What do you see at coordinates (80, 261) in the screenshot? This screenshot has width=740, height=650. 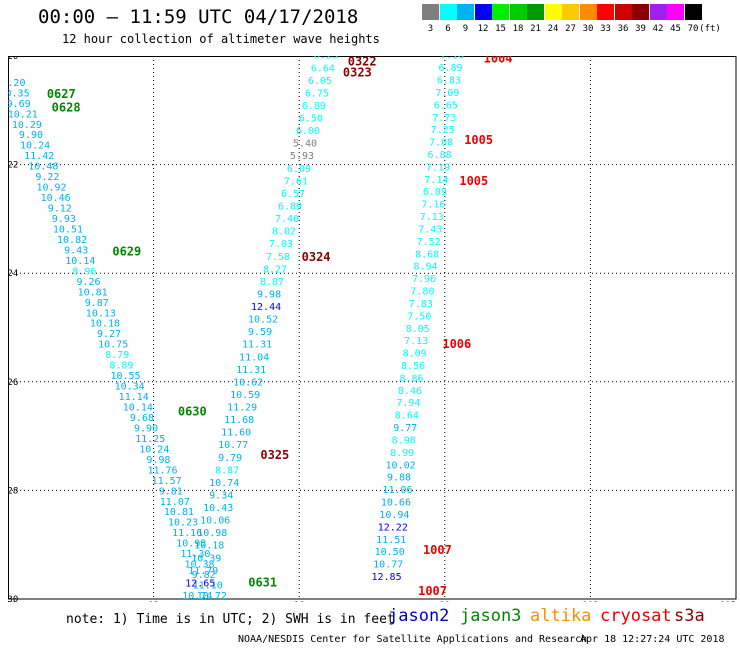 I see `wave-height-reading: 10.14` at bounding box center [80, 261].